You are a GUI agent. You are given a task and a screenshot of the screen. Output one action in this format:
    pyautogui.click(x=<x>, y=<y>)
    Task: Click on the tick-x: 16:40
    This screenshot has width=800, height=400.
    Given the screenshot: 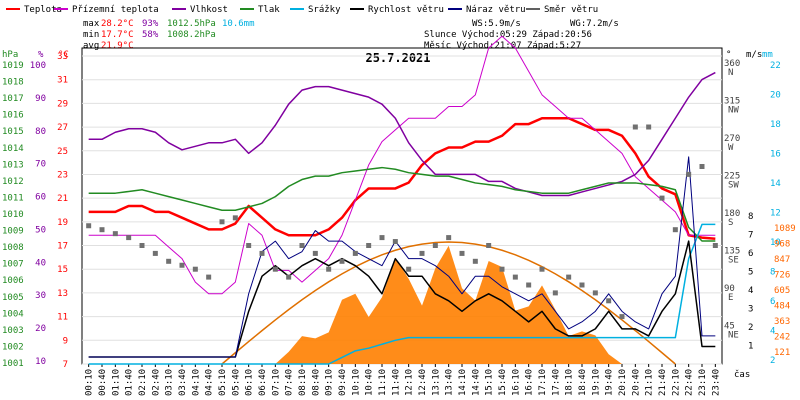 What is the action you would take?
    pyautogui.click(x=530, y=382)
    